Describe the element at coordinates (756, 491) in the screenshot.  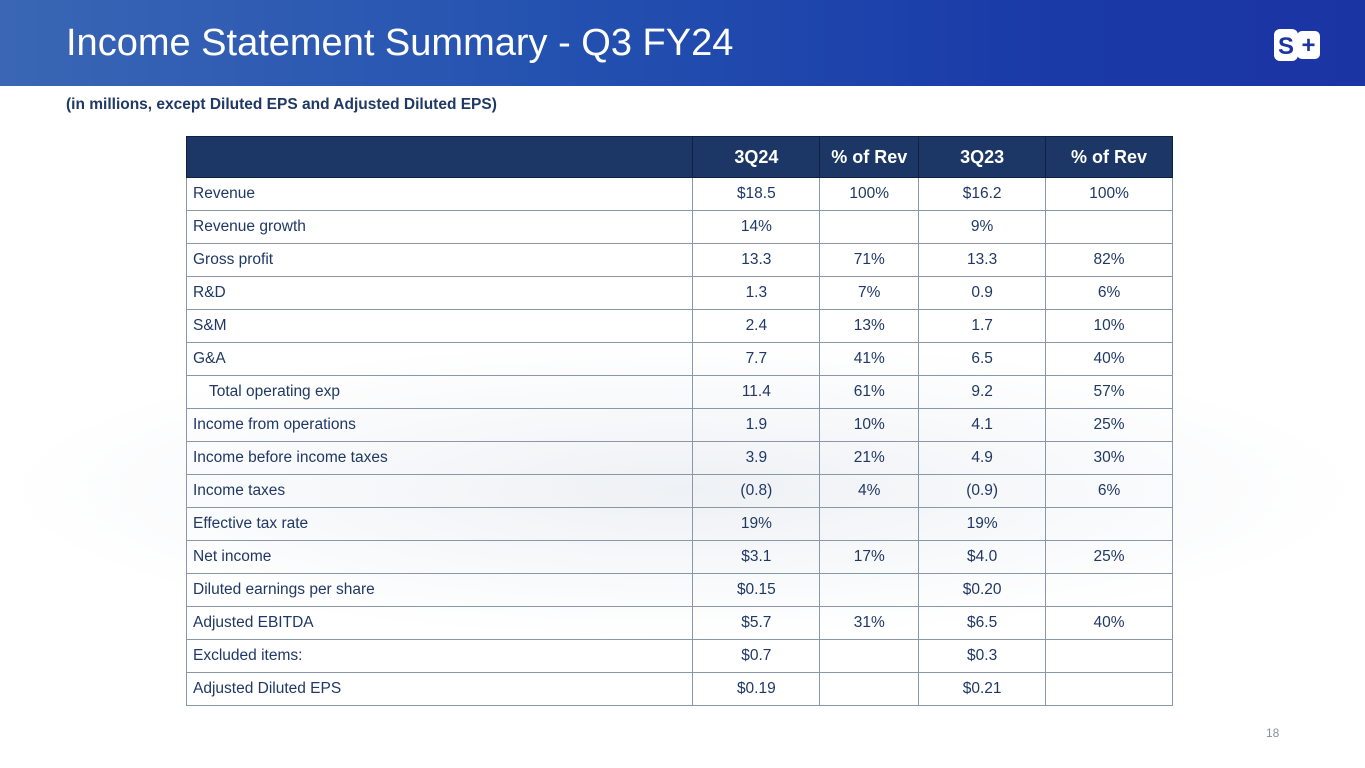
I see `table-cell: (0.8)` at that location.